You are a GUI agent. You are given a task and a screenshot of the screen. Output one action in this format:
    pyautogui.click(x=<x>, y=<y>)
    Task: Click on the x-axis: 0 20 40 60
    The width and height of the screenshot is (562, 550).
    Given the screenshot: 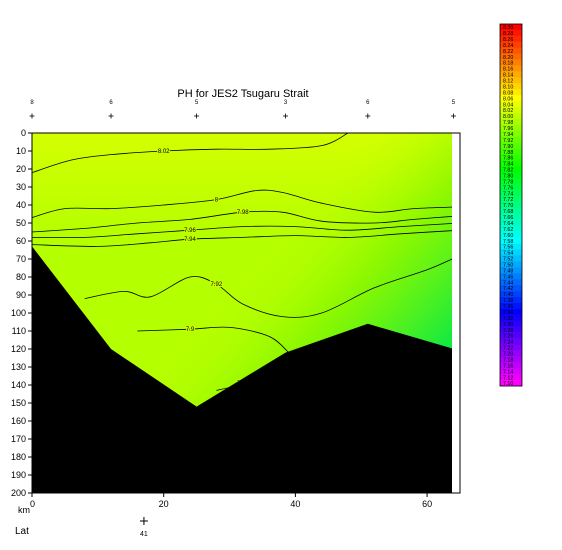 What is the action you would take?
    pyautogui.click(x=231, y=501)
    